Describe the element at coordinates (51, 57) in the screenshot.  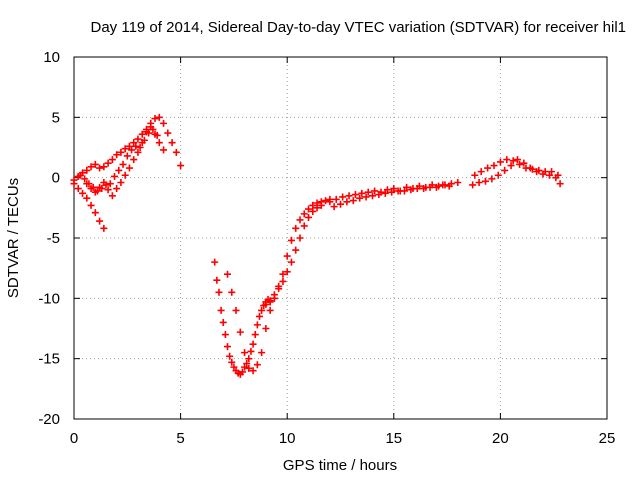
I see `y-tick-label: 10` at that location.